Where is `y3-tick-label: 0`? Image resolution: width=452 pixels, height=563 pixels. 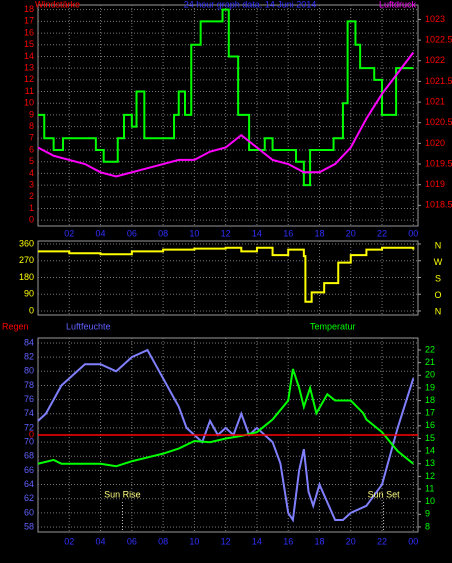
y3-tick-label: 0 is located at coordinates (31, 434).